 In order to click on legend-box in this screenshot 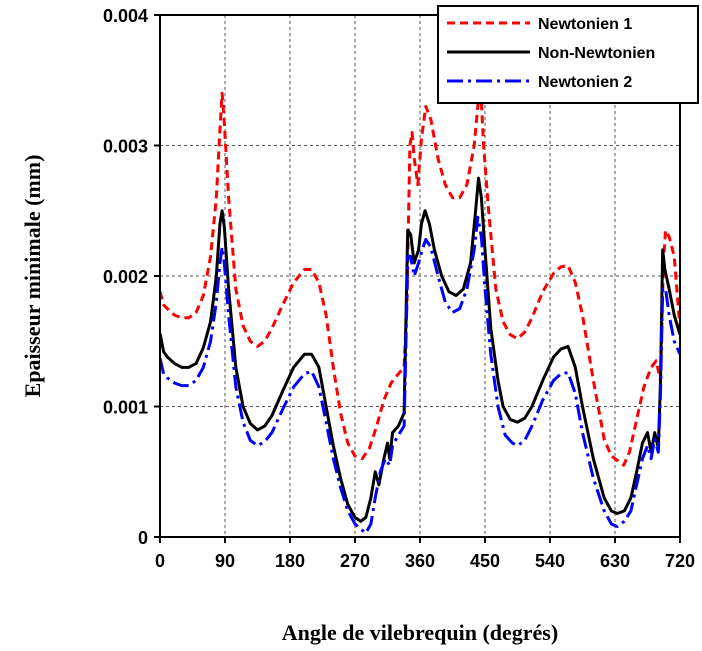, I will do `click(568, 54)`.